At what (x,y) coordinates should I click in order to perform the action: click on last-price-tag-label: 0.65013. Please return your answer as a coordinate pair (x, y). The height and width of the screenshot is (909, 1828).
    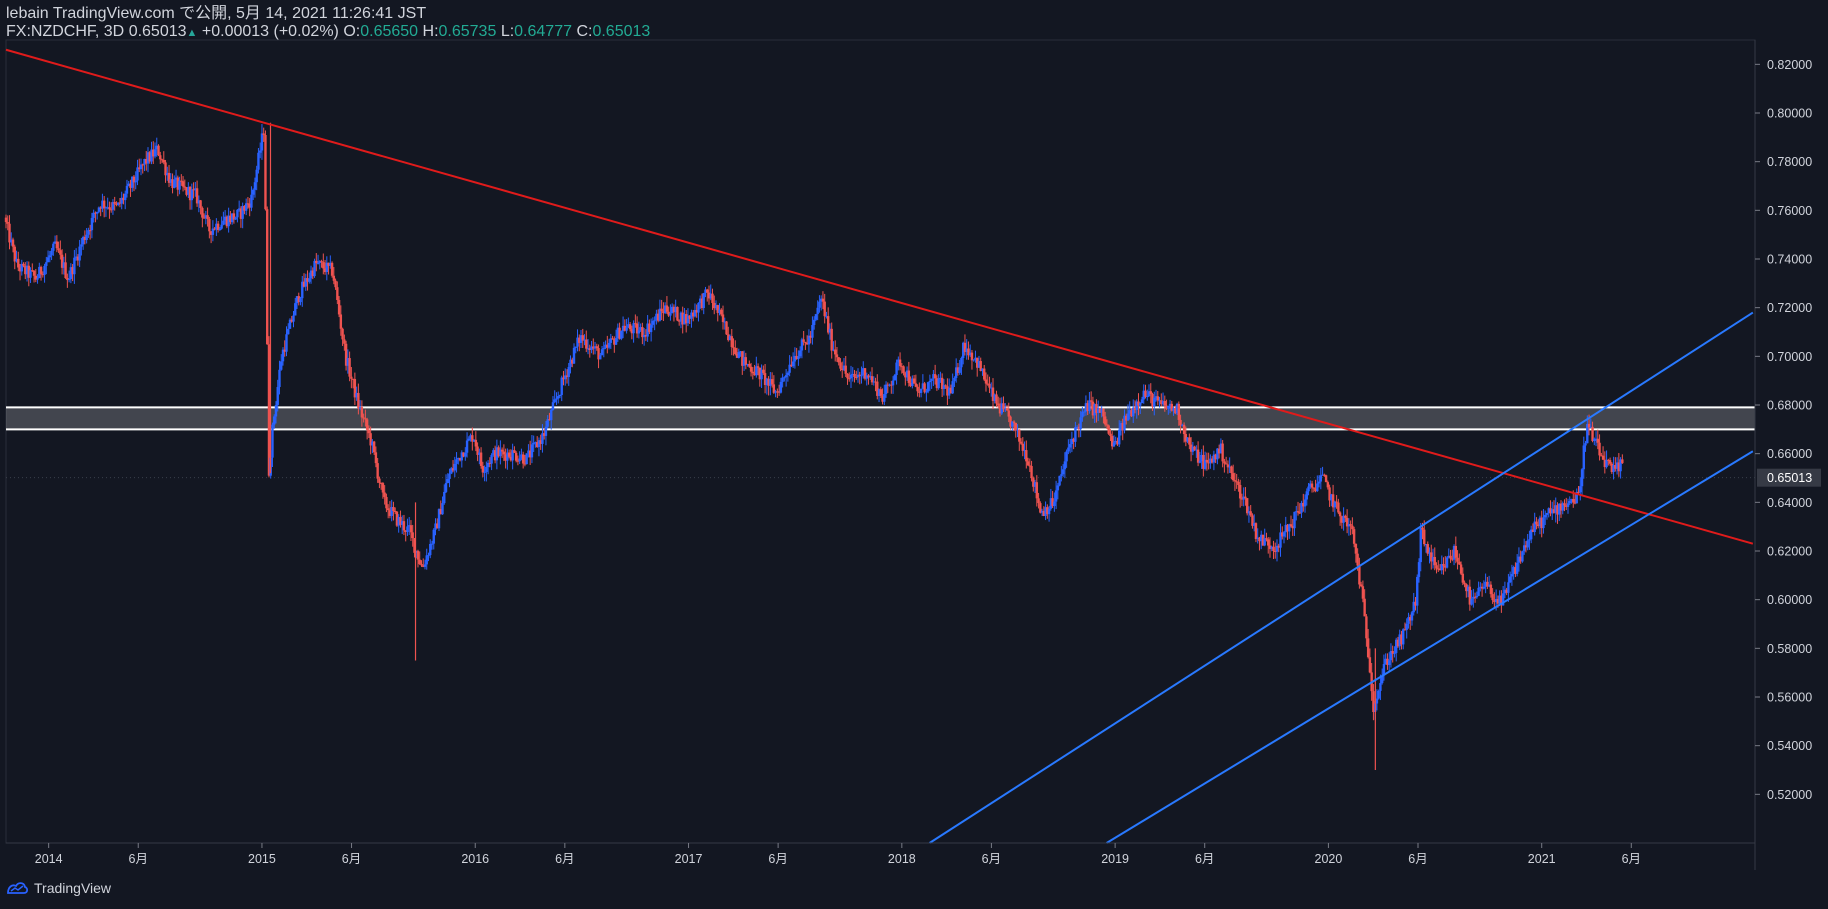
    Looking at the image, I should click on (1789, 478).